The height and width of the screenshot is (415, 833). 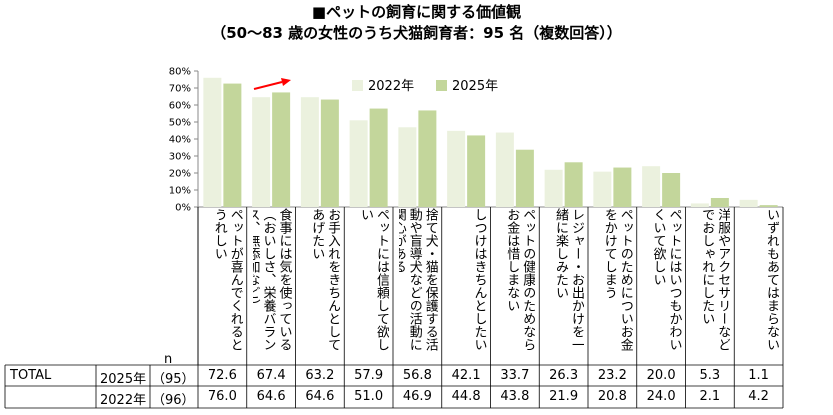 What do you see at coordinates (466, 396) in the screenshot?
I see `table-cell: 44.8` at bounding box center [466, 396].